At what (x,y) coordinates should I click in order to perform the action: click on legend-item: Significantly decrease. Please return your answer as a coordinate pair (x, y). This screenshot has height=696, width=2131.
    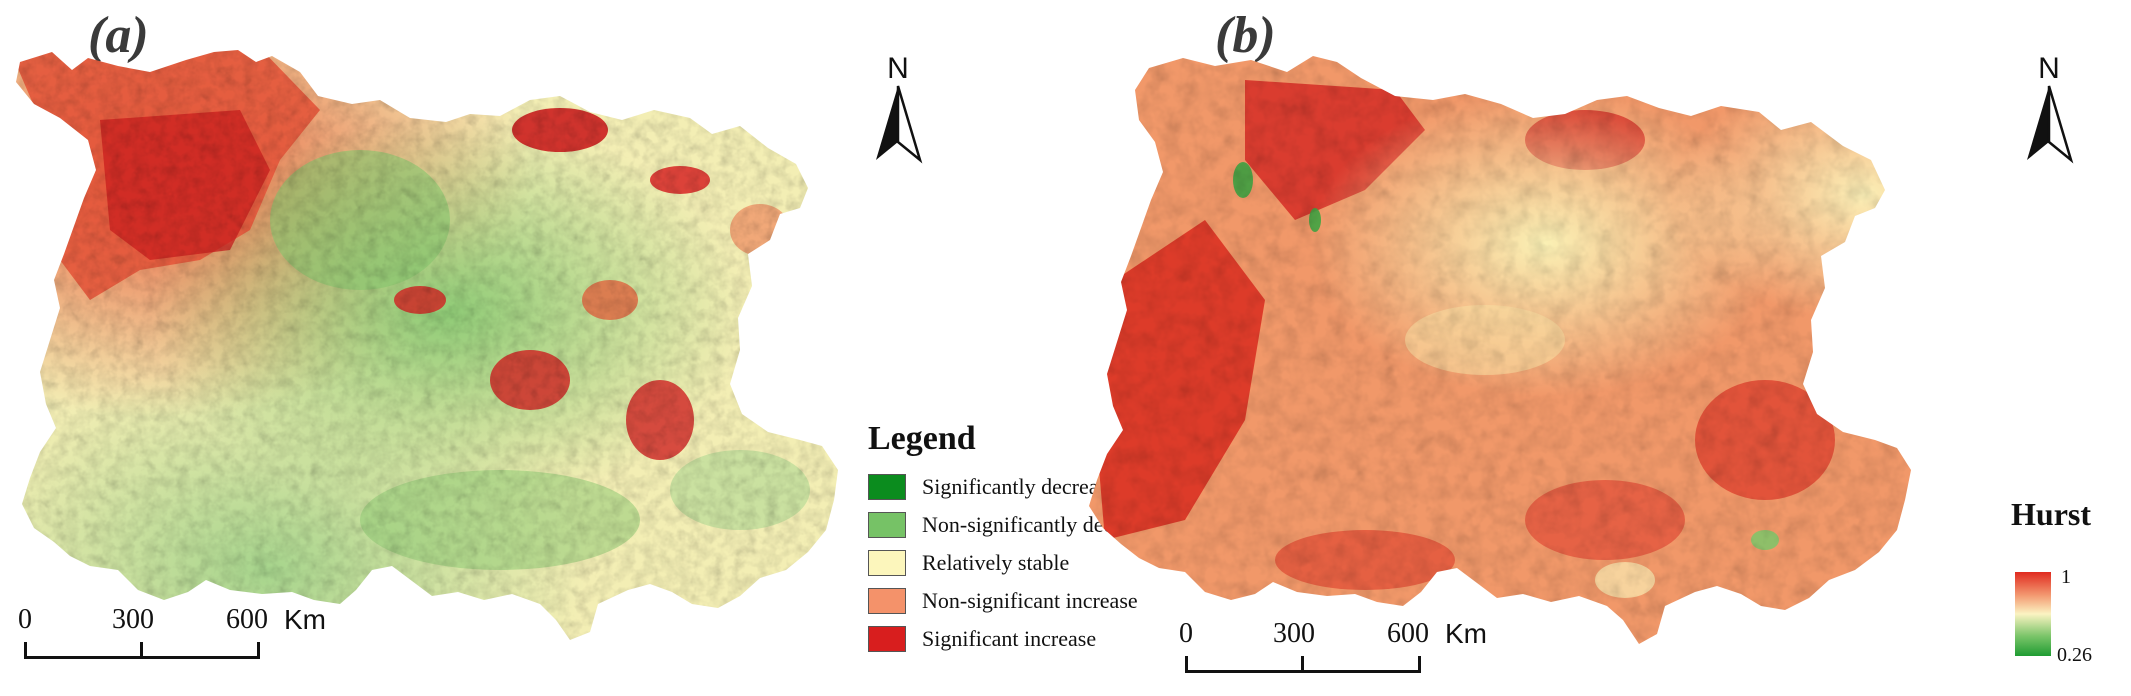
    Looking at the image, I should click on (1013, 487).